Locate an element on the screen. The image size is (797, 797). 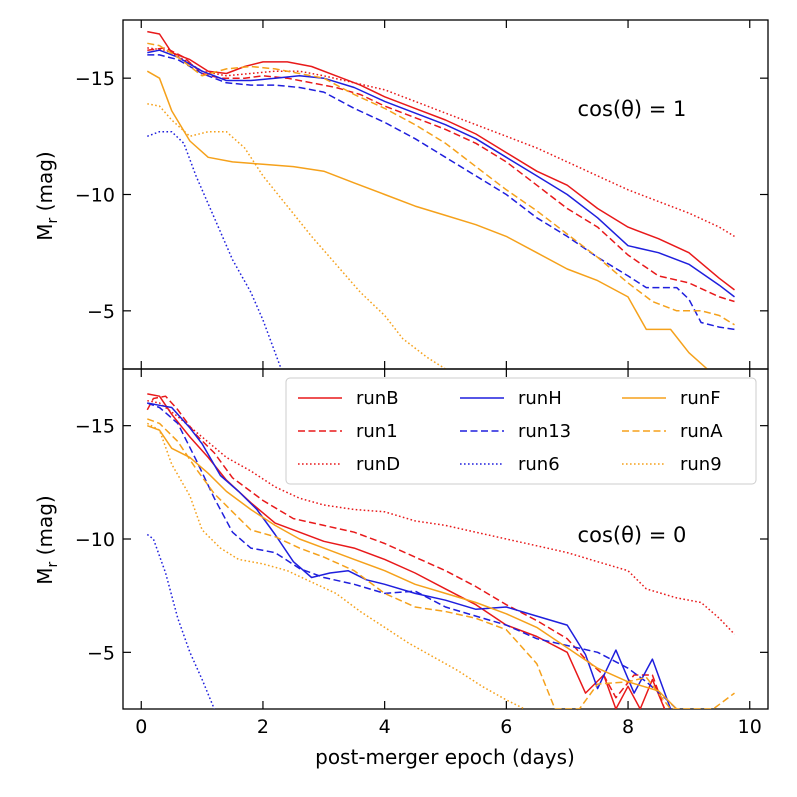
top-annotation: cos(θ) = 1 is located at coordinates (632, 109).